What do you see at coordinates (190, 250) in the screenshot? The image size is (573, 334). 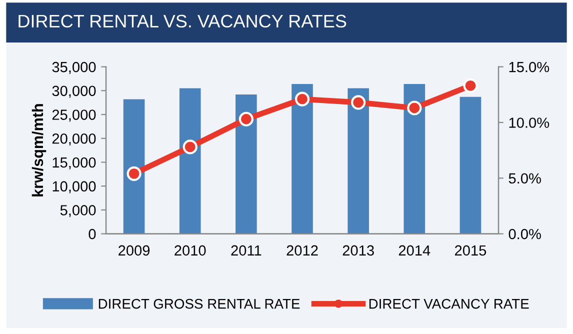 I see `x-tick-label: 2010` at bounding box center [190, 250].